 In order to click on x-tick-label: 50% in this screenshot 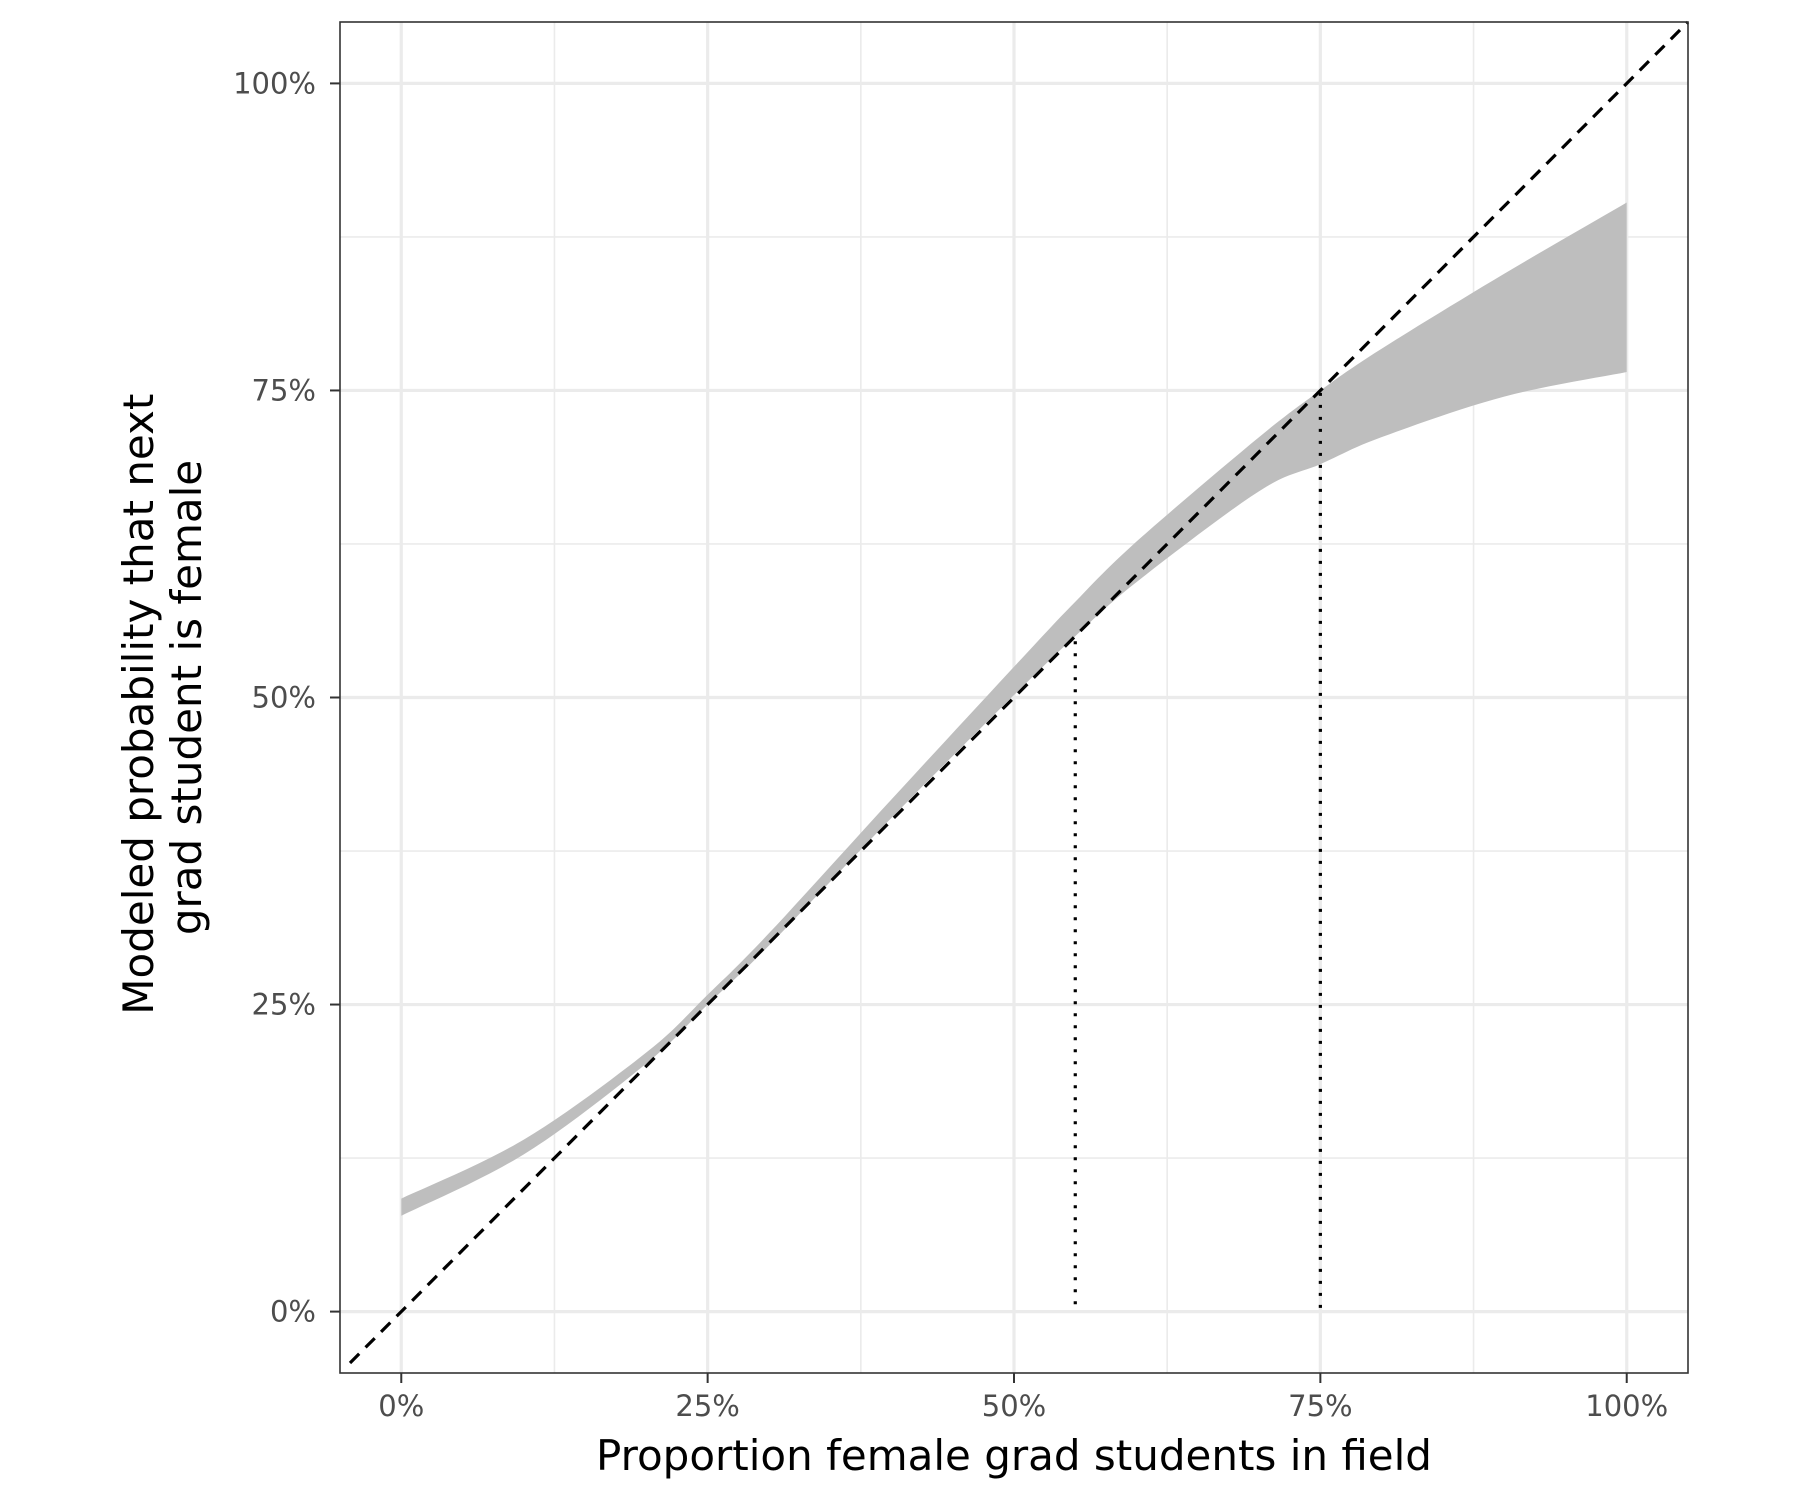, I will do `click(1014, 1406)`.